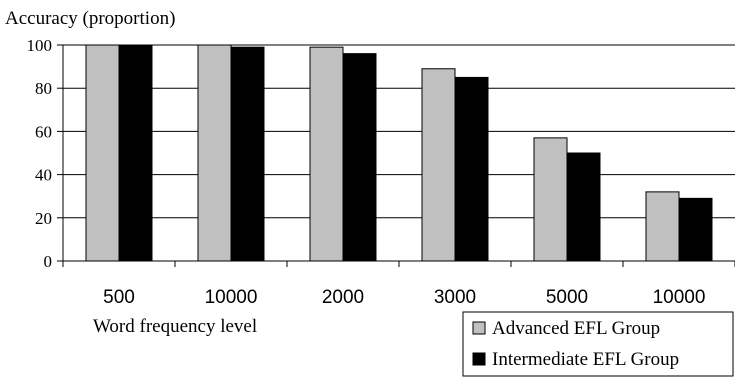  I want to click on x-axis-label: Word frequency level, so click(175, 326).